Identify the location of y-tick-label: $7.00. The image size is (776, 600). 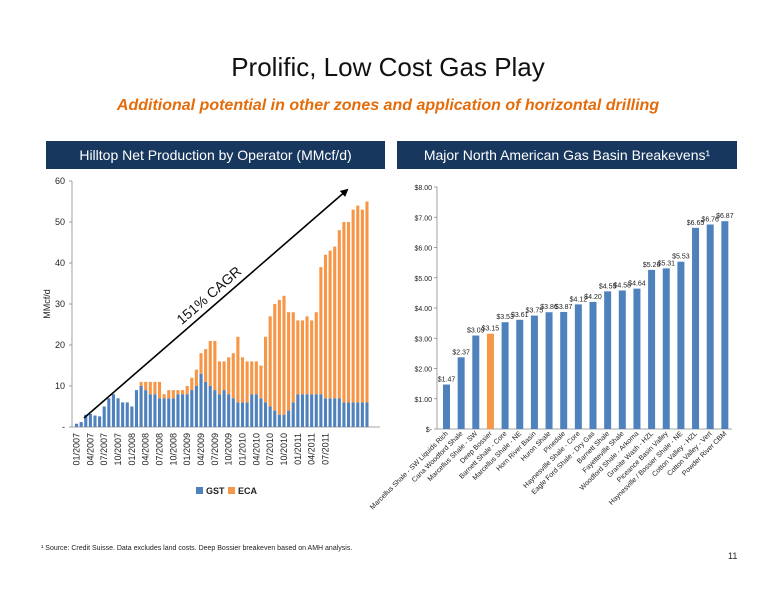
(423, 218).